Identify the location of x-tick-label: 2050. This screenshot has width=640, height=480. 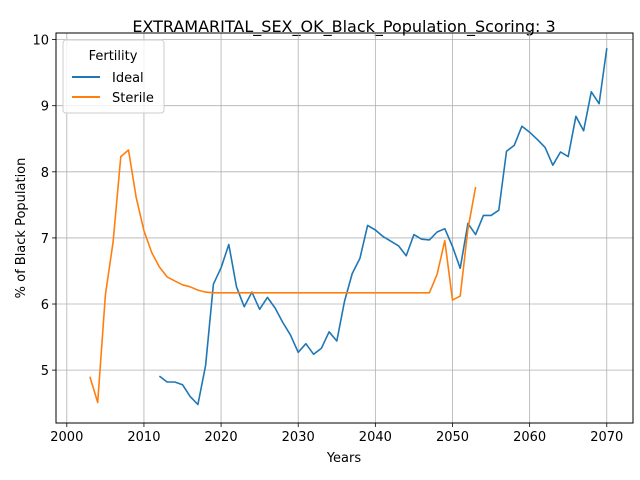
(452, 437).